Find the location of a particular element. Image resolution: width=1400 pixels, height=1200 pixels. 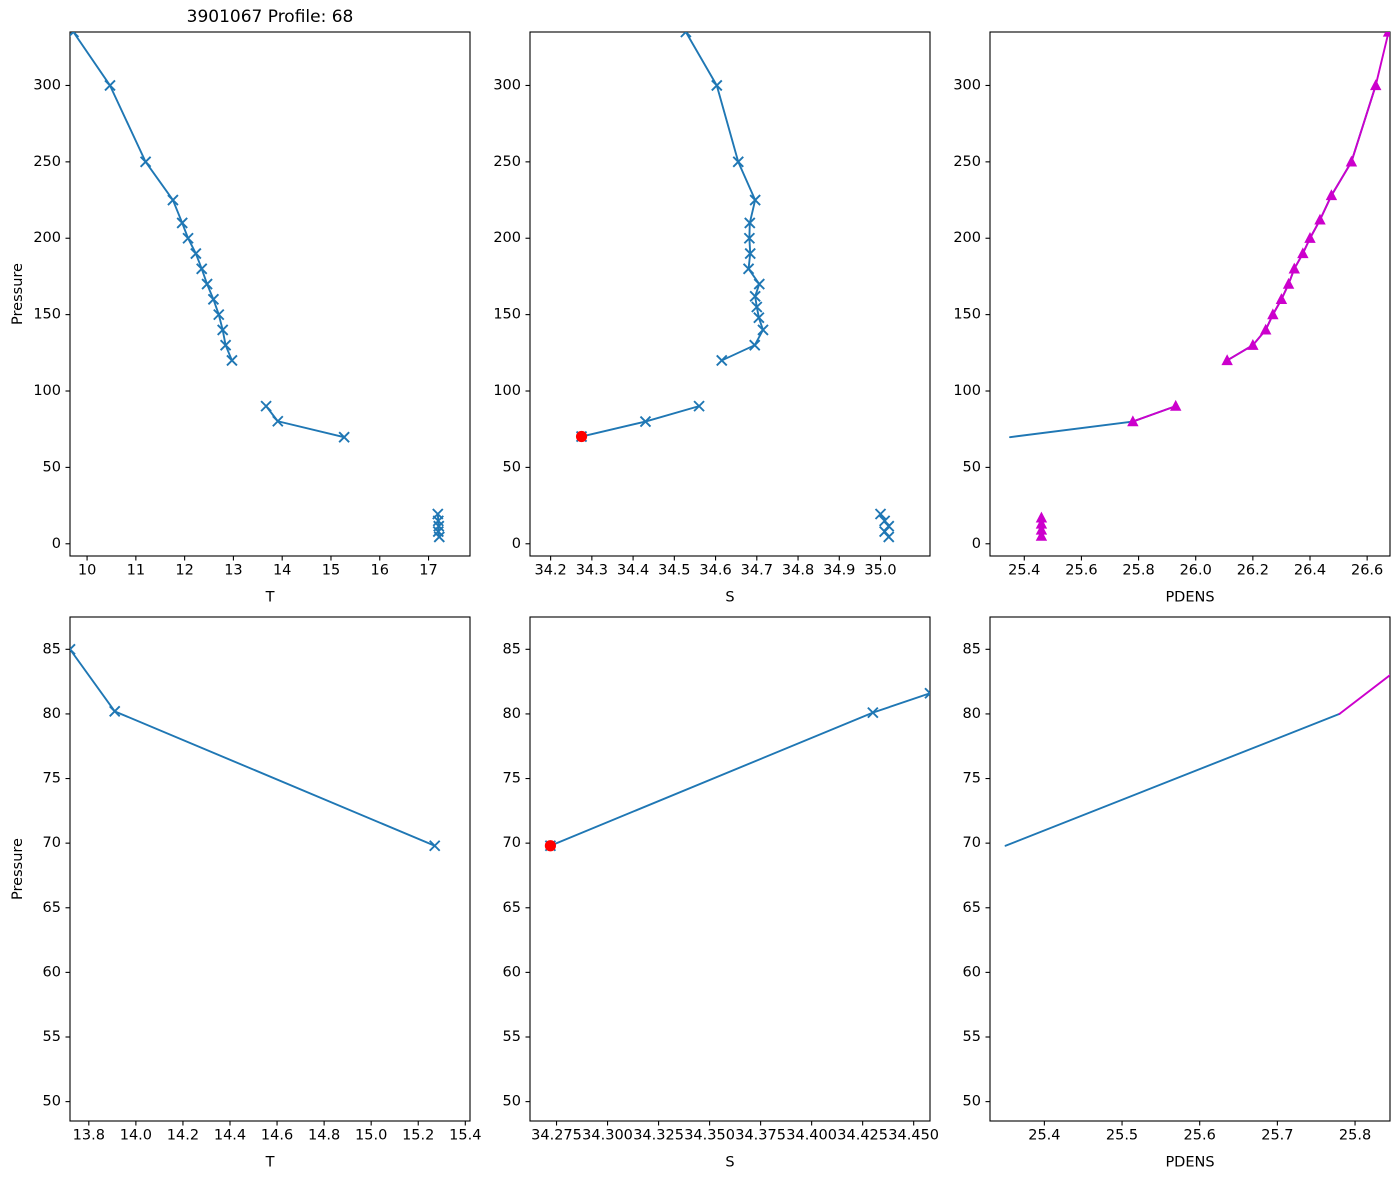

x-tick-label: 34.2 is located at coordinates (550, 571).